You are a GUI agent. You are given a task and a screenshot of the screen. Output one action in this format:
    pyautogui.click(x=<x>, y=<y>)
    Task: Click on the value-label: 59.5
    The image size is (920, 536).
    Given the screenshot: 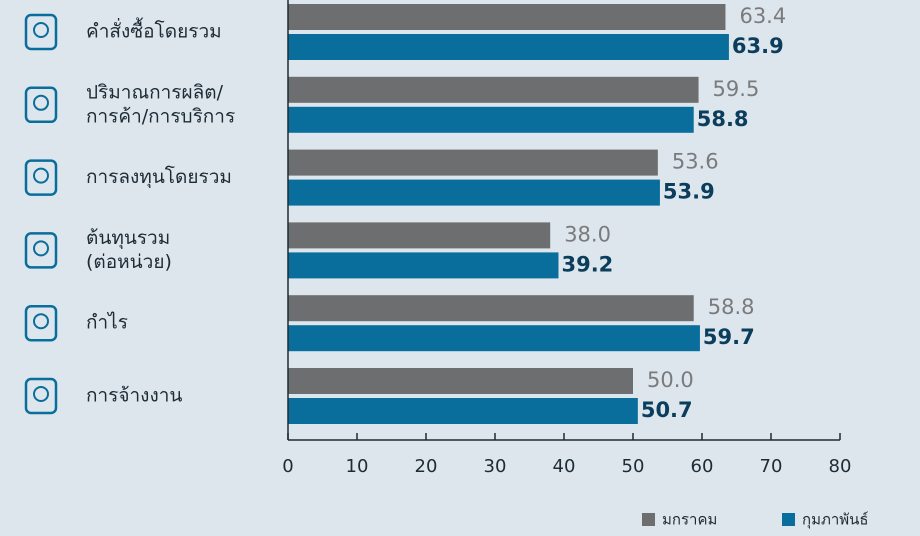 What is the action you would take?
    pyautogui.click(x=736, y=89)
    